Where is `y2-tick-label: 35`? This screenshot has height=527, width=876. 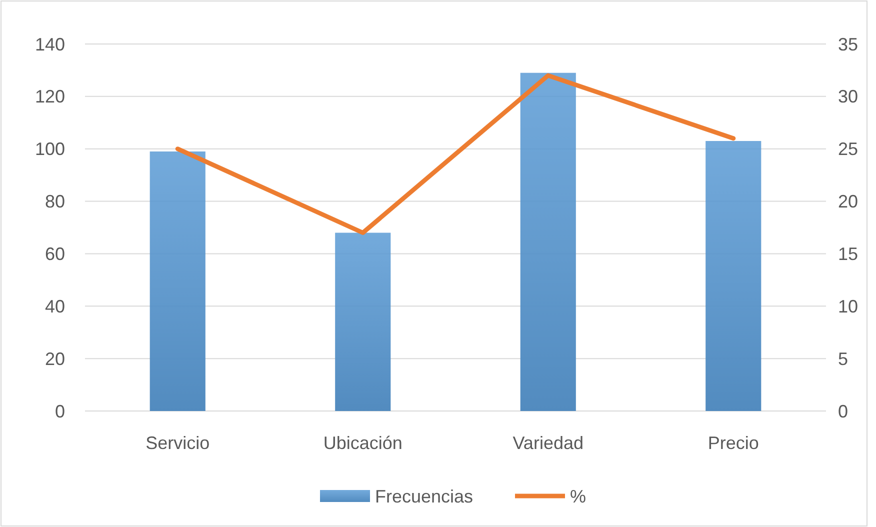 y2-tick-label: 35 is located at coordinates (848, 44).